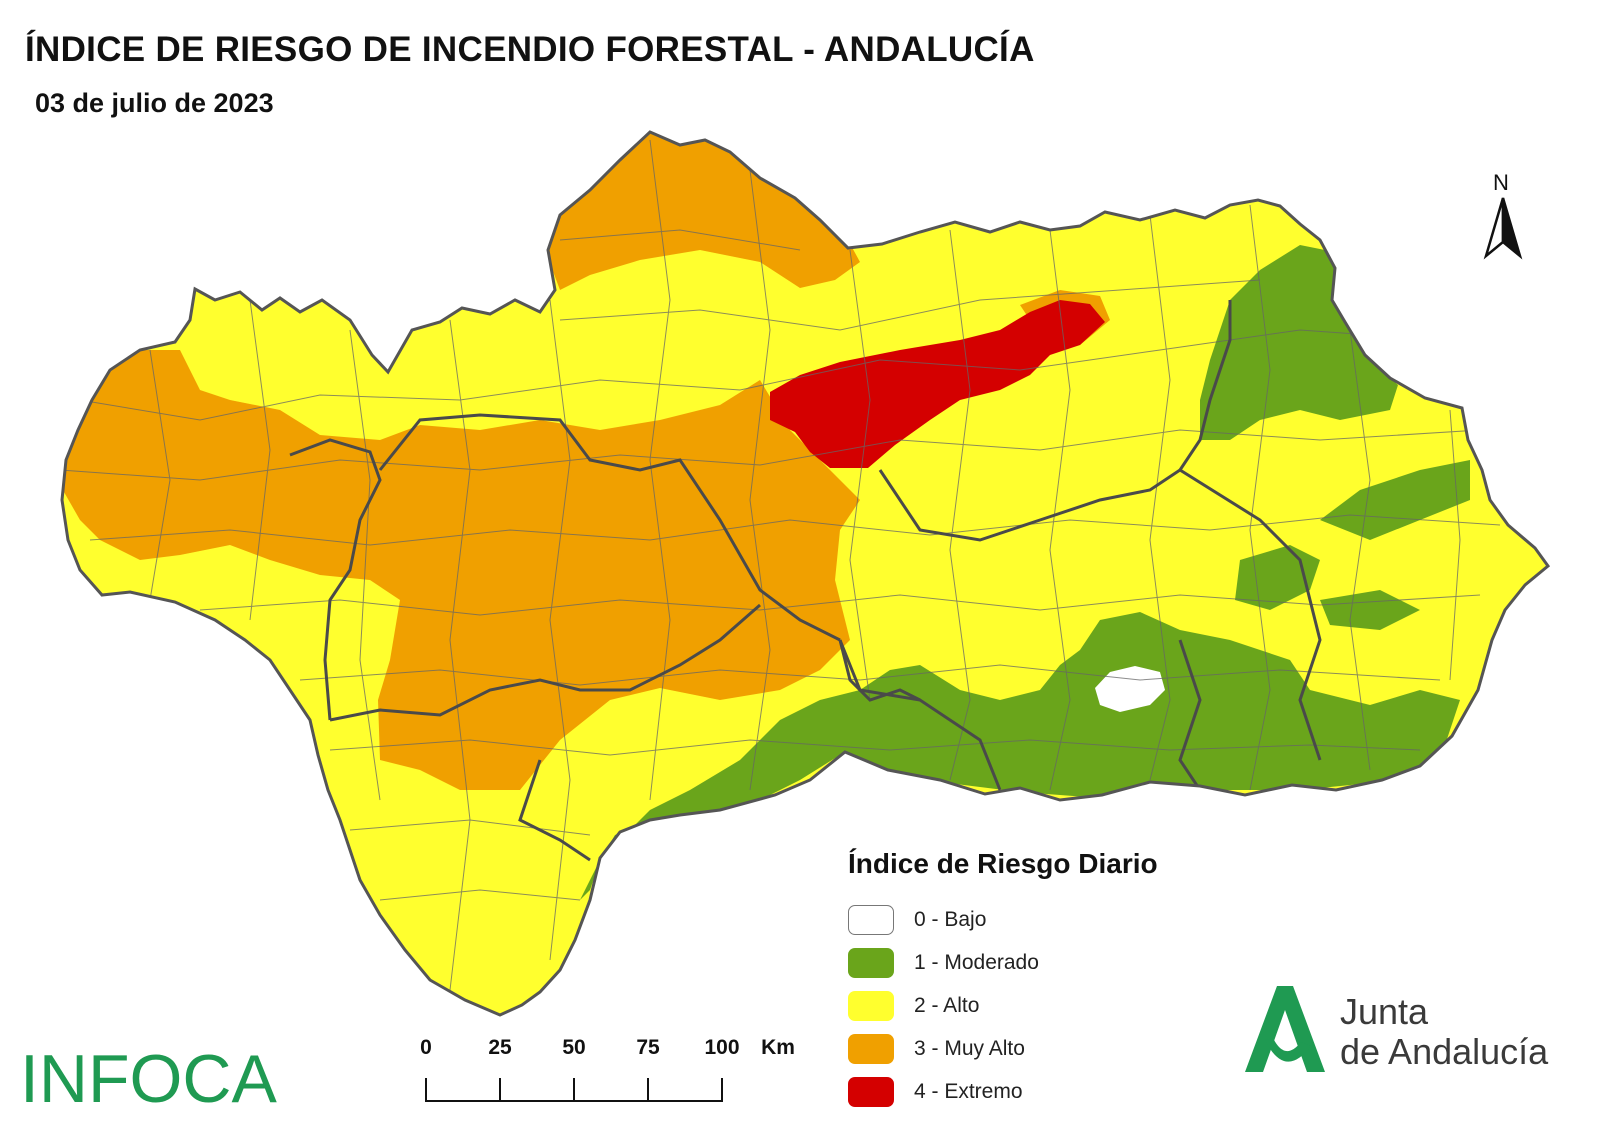 This screenshot has width=1600, height=1129. What do you see at coordinates (1058, 1005) in the screenshot?
I see `legend-item-alto: 2 - Alto` at bounding box center [1058, 1005].